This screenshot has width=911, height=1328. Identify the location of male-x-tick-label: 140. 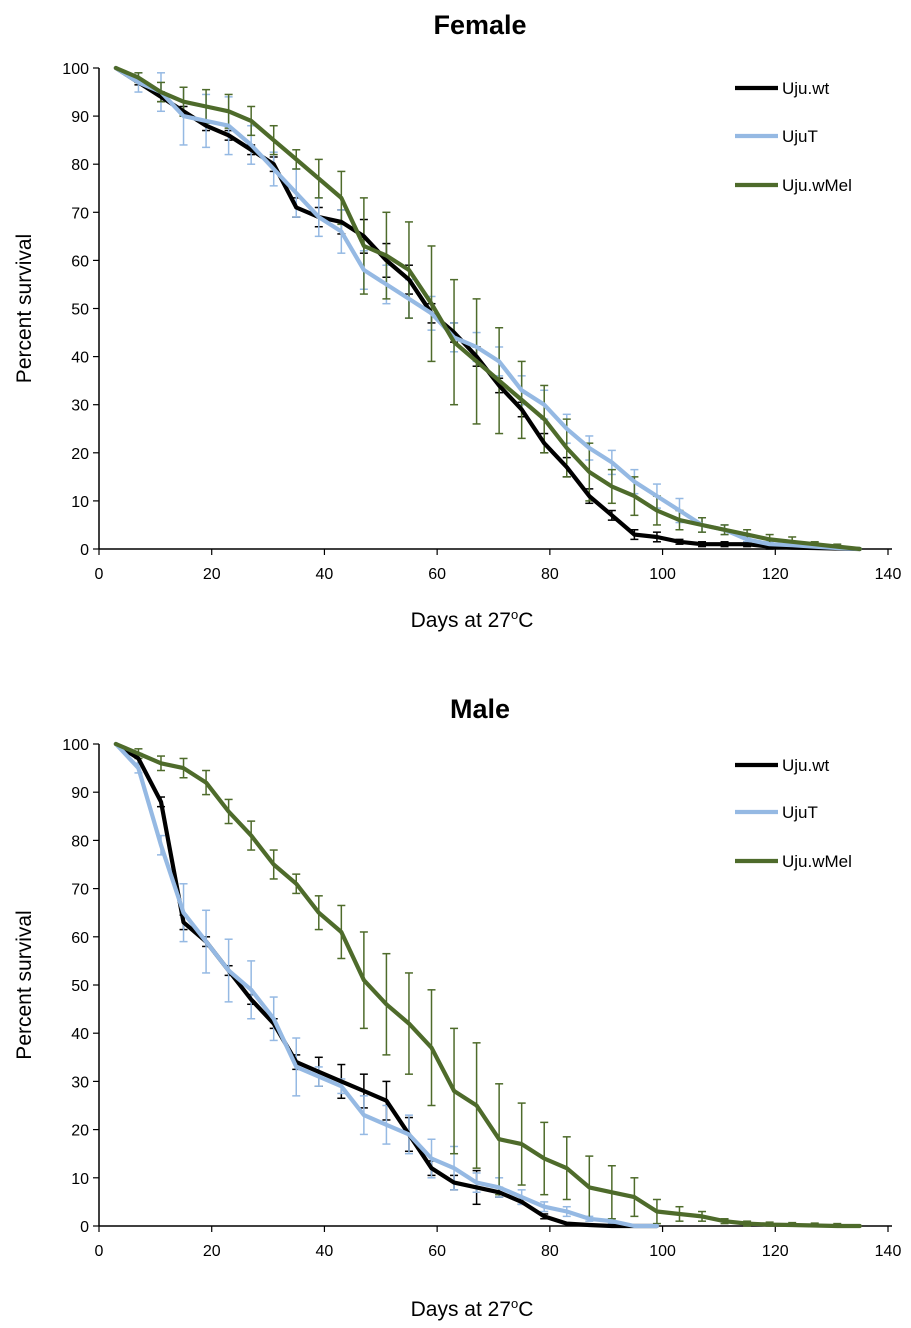
(888, 1251).